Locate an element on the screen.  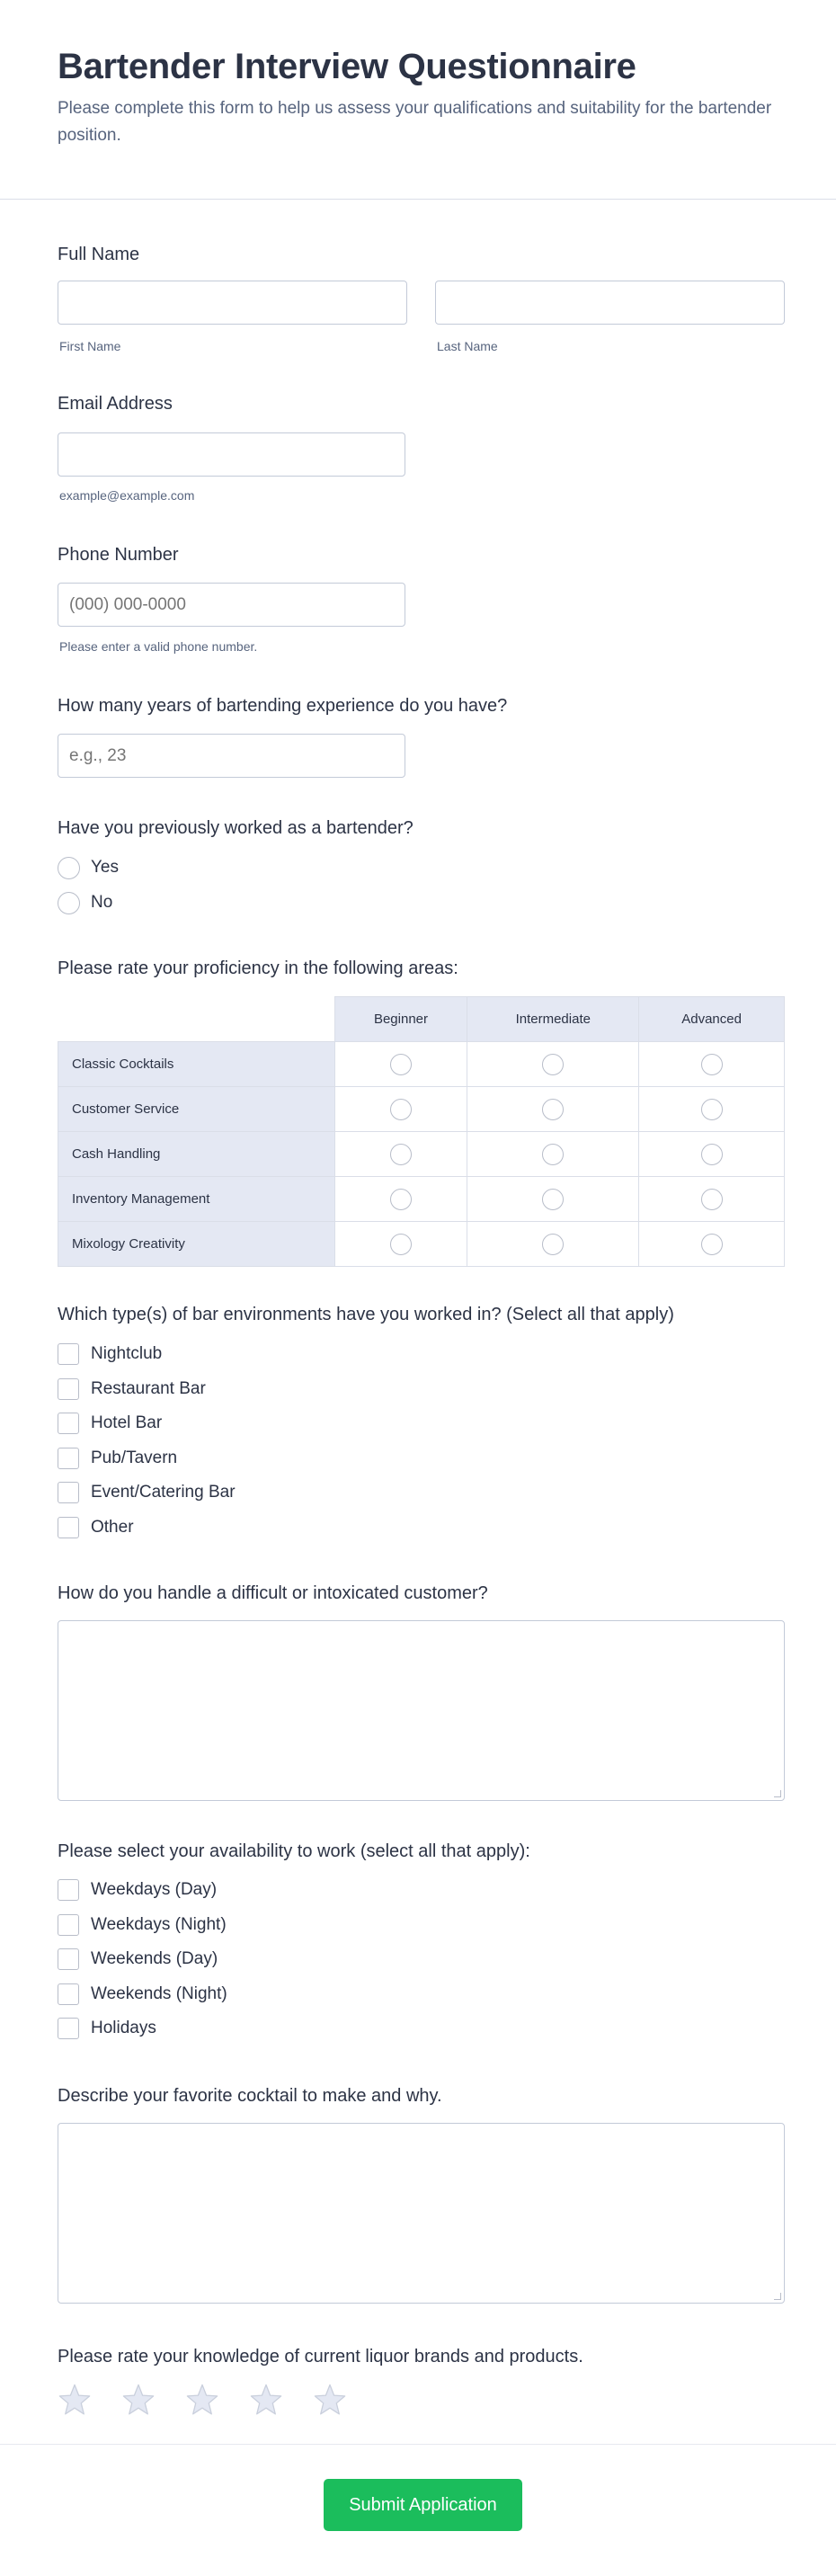
email-label: Email Address is located at coordinates (116, 404).